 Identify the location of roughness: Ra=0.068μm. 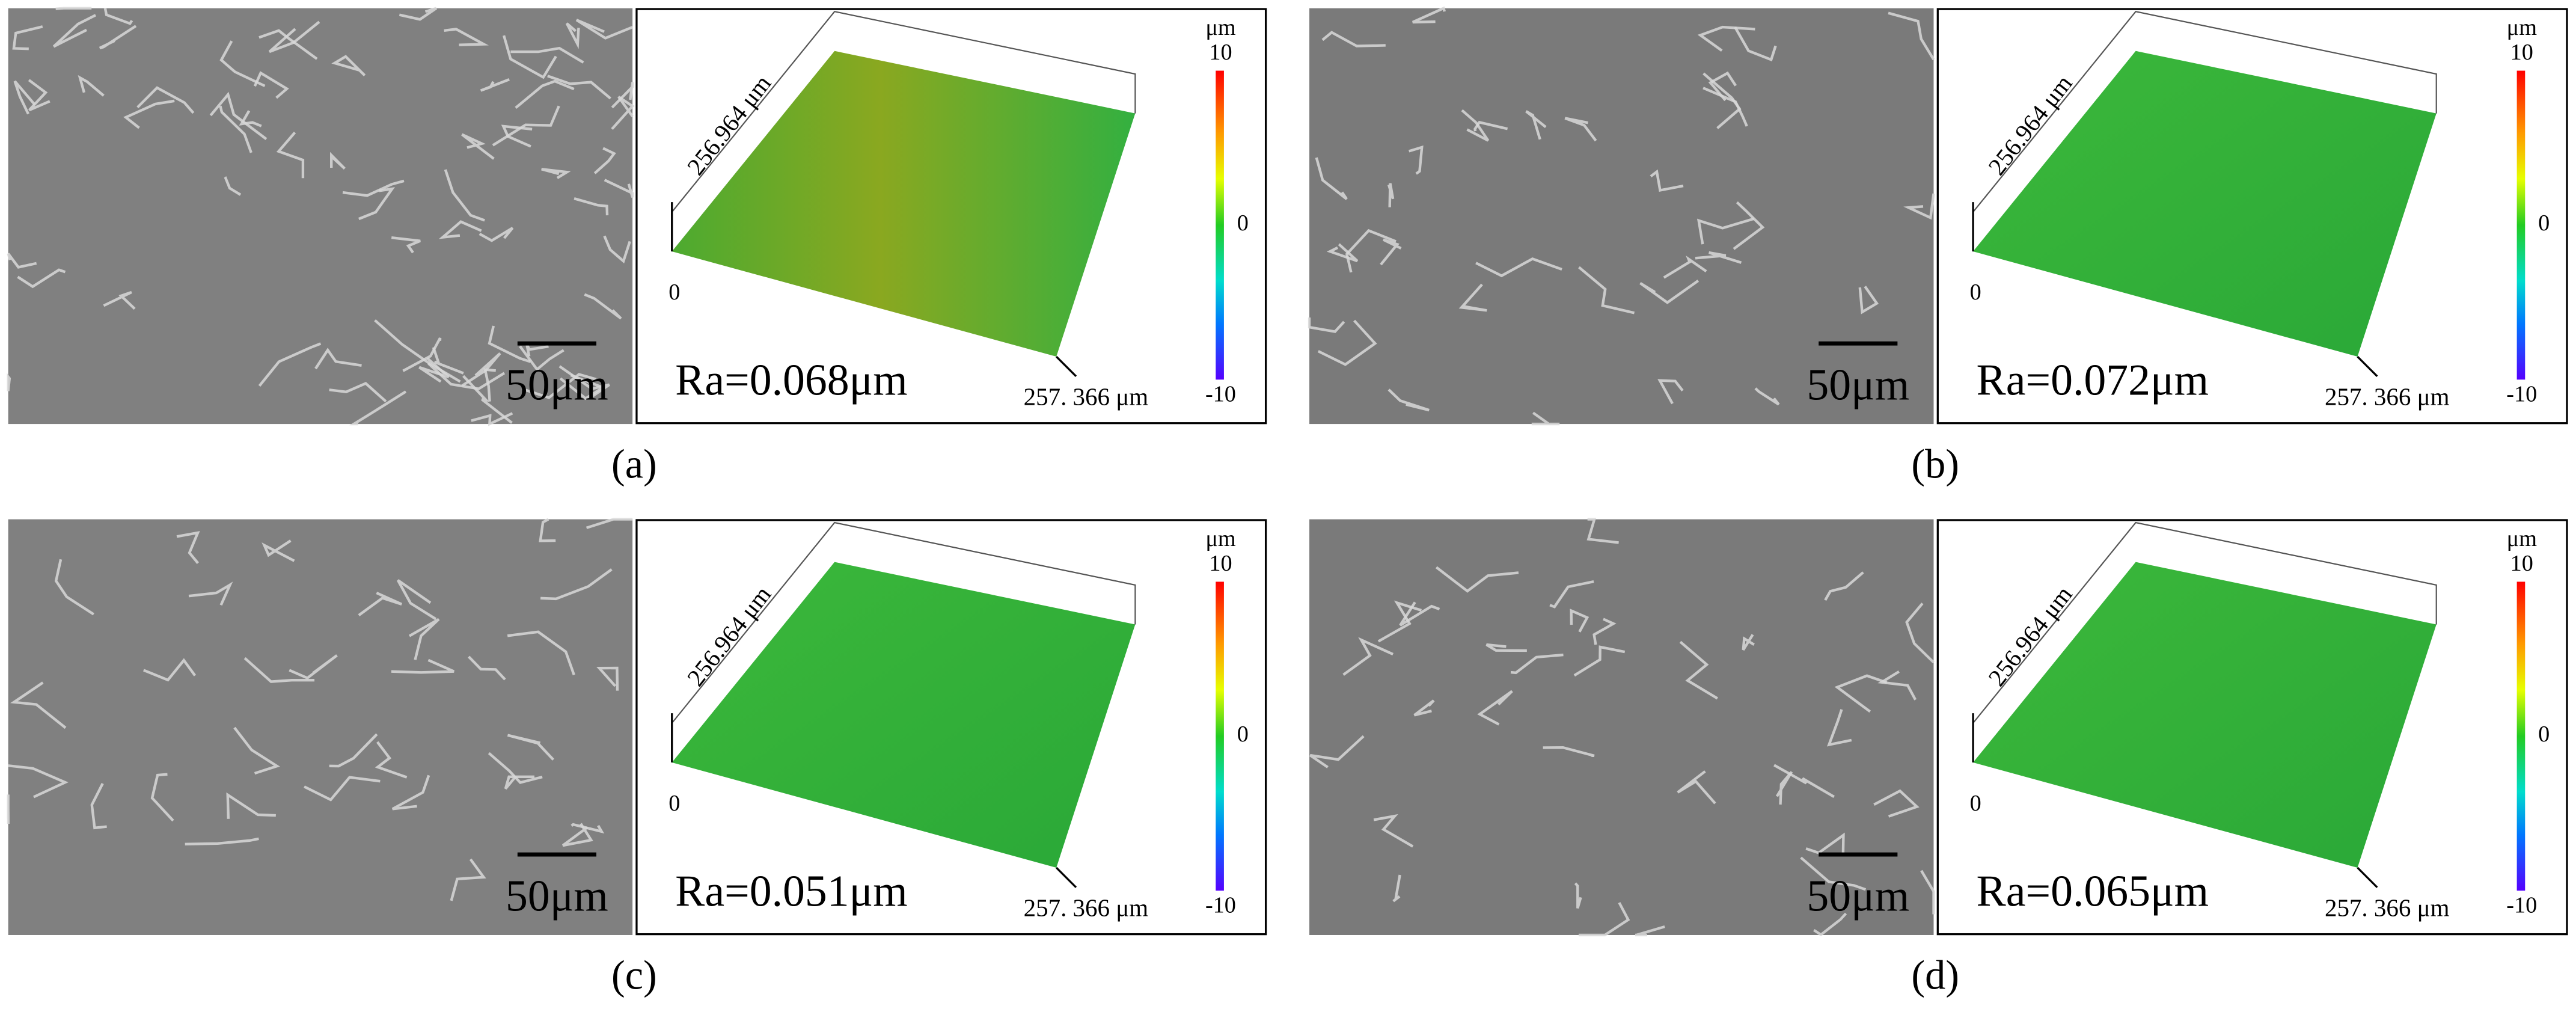
(791, 379).